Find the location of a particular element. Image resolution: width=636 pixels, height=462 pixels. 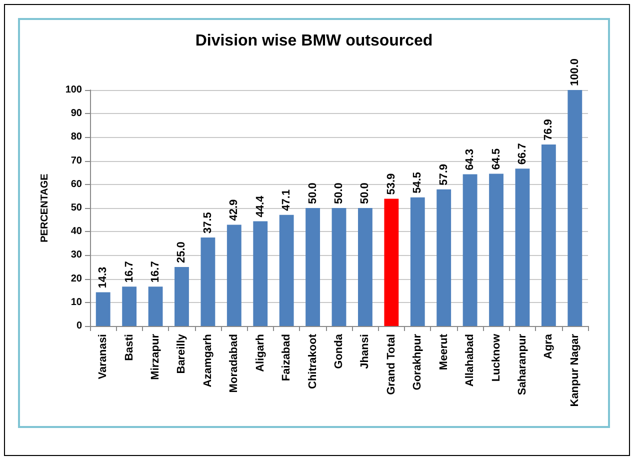

y-tick-label: 90 is located at coordinates (76, 114).